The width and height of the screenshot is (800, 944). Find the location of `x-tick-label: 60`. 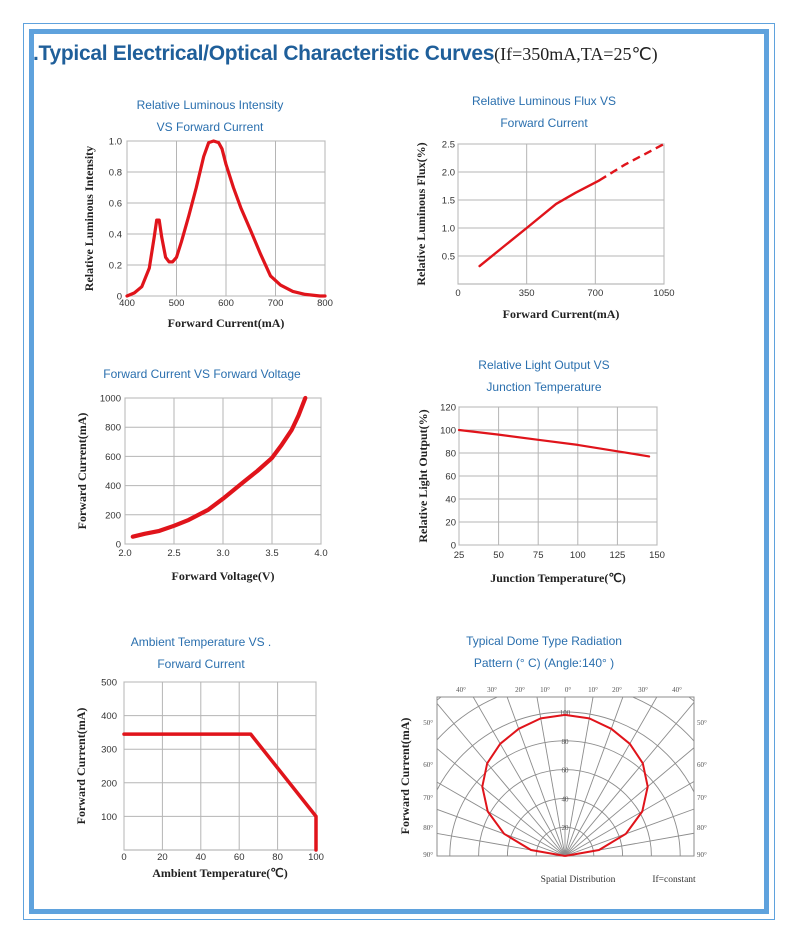

x-tick-label: 60 is located at coordinates (239, 857).